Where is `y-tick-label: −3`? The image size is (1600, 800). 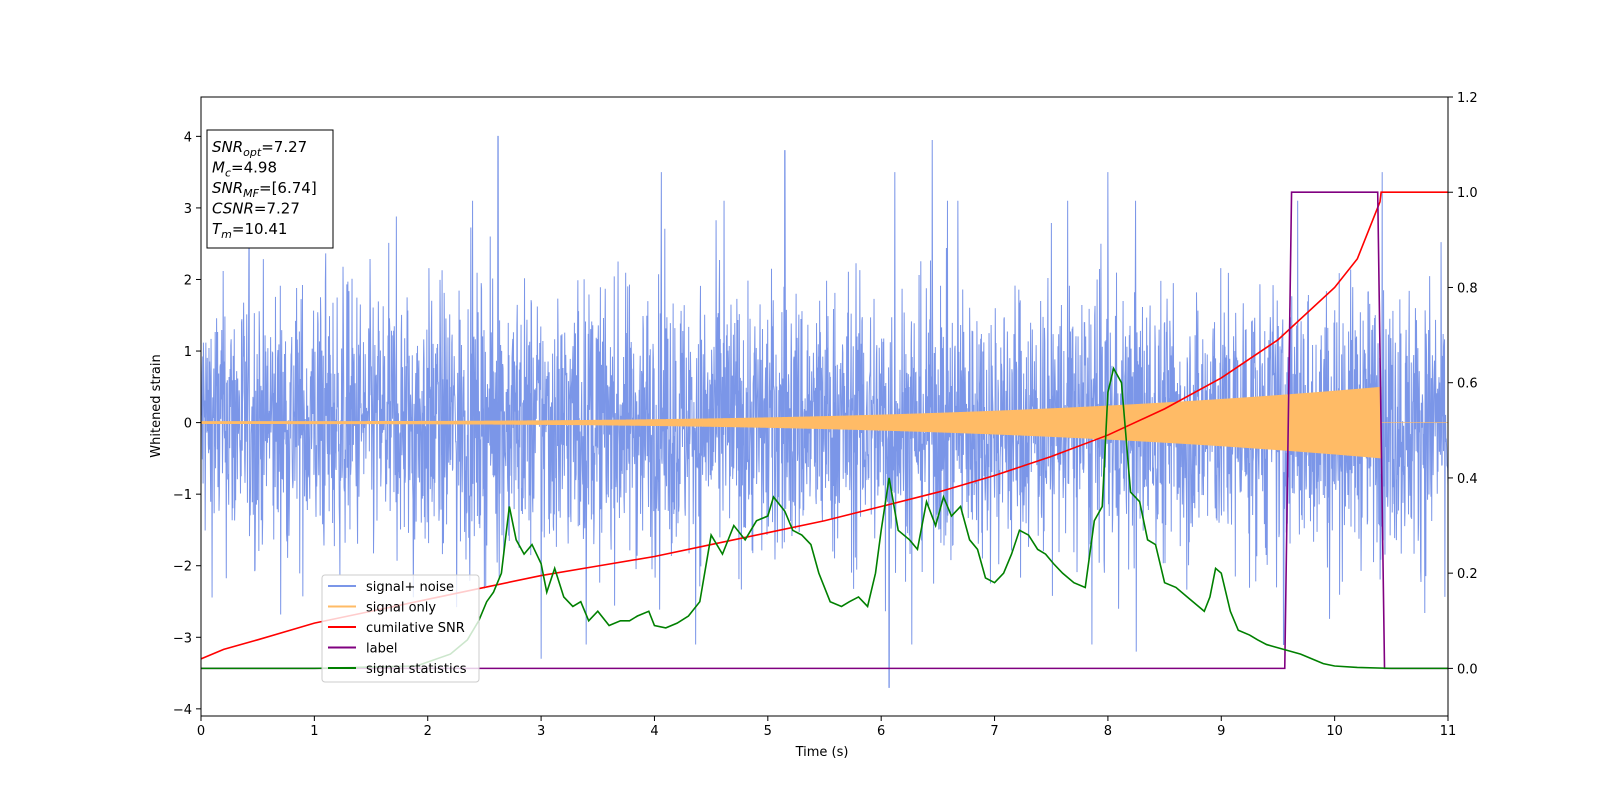 y-tick-label: −3 is located at coordinates (182, 638).